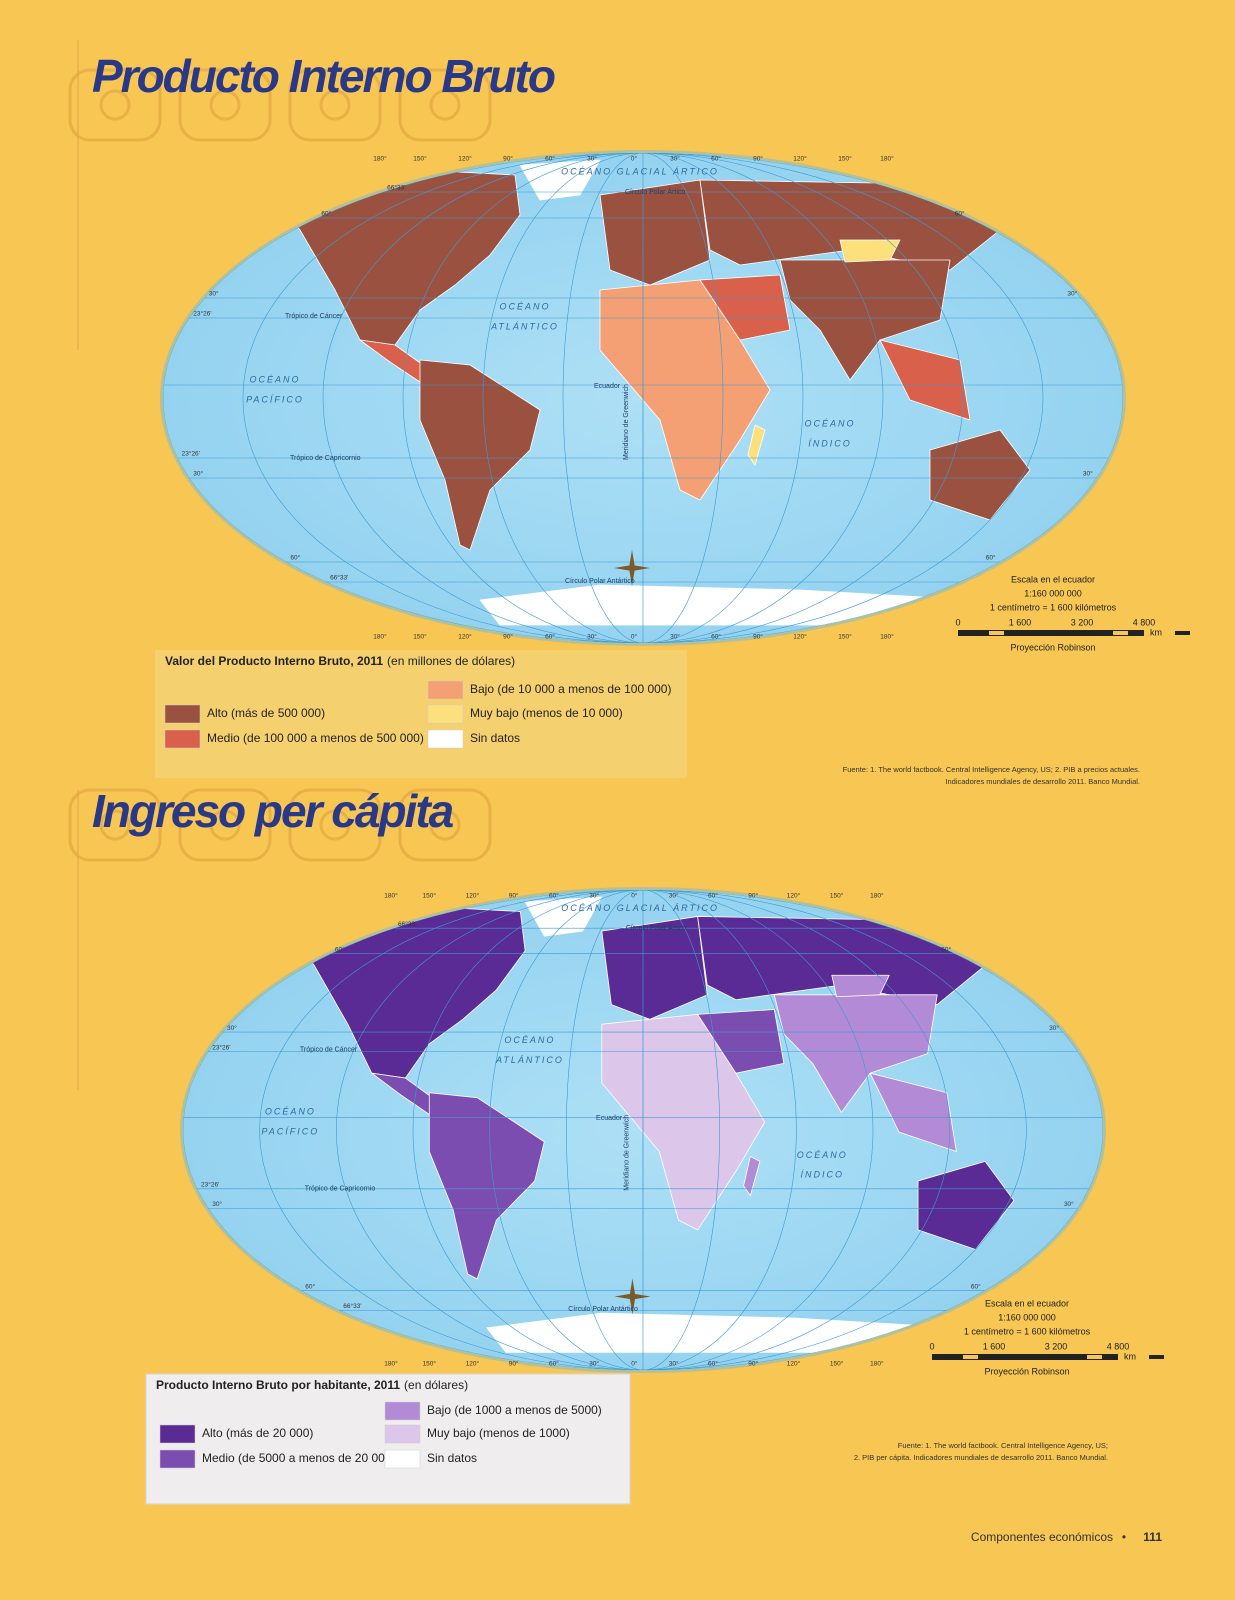 The image size is (1235, 1600). Describe the element at coordinates (600, 581) in the screenshot. I see `map-line-label: Círculo Polar Antártico` at that location.